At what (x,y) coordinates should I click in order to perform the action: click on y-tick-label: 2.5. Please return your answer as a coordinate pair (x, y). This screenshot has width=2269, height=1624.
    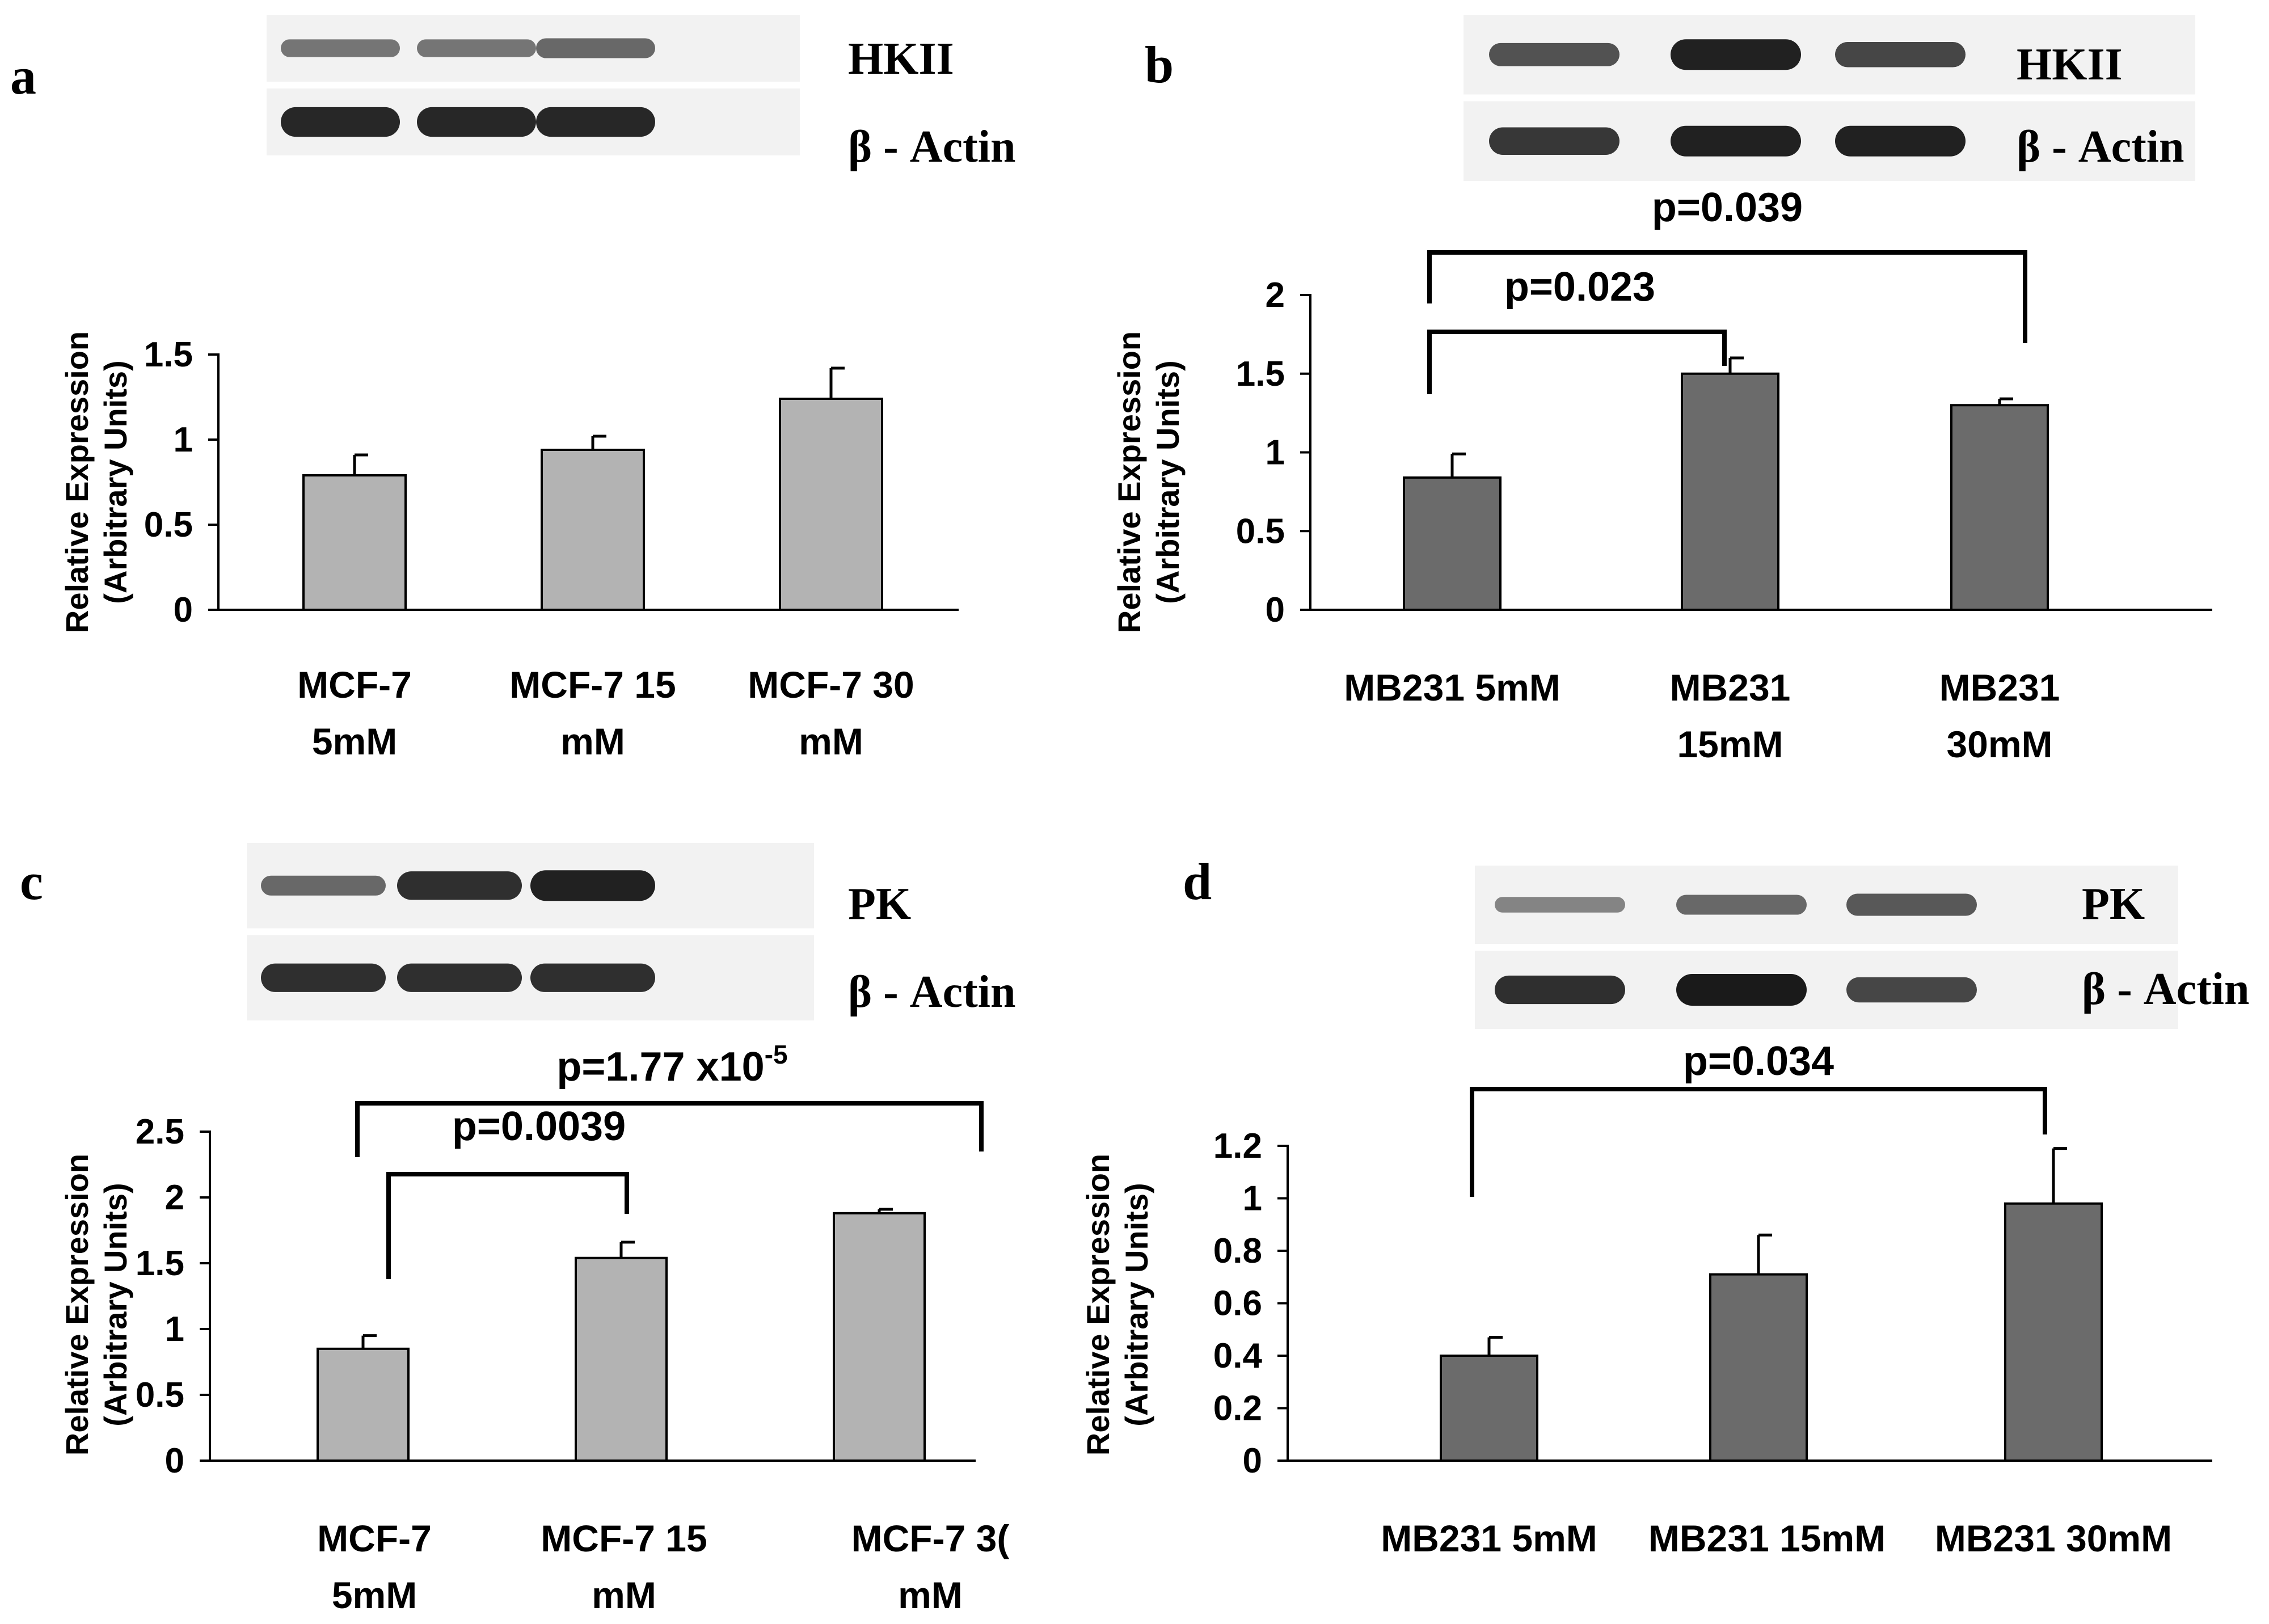
    Looking at the image, I should click on (160, 1131).